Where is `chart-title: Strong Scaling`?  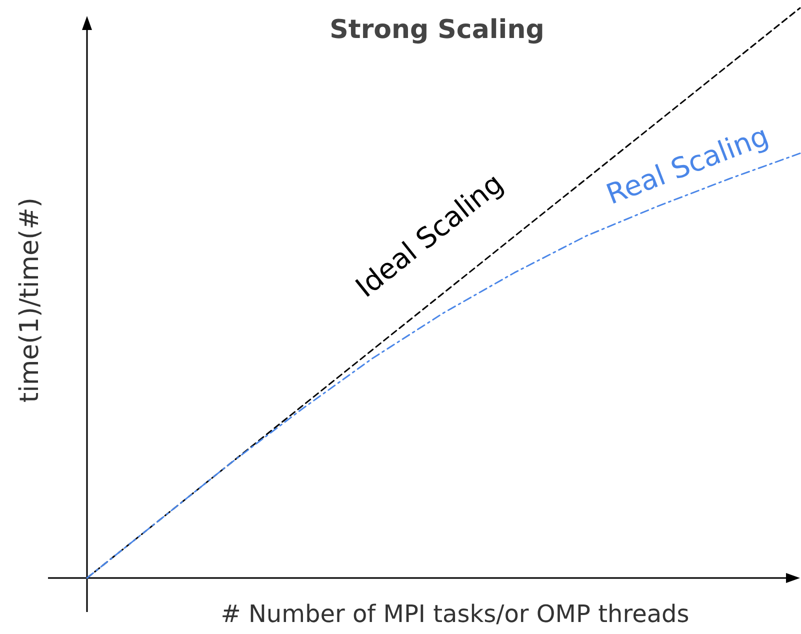 chart-title: Strong Scaling is located at coordinates (437, 30).